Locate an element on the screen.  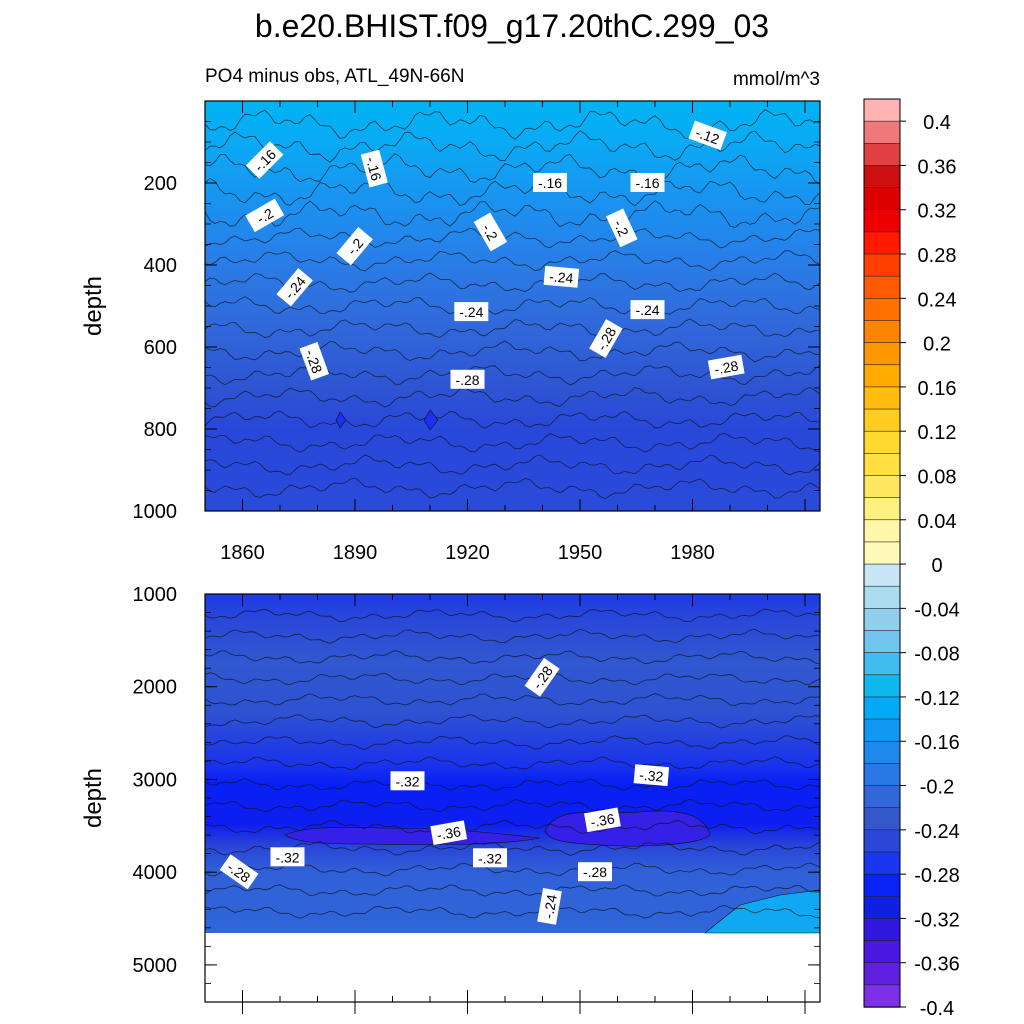
colorbar-label: -0.4 is located at coordinates (937, 1009).